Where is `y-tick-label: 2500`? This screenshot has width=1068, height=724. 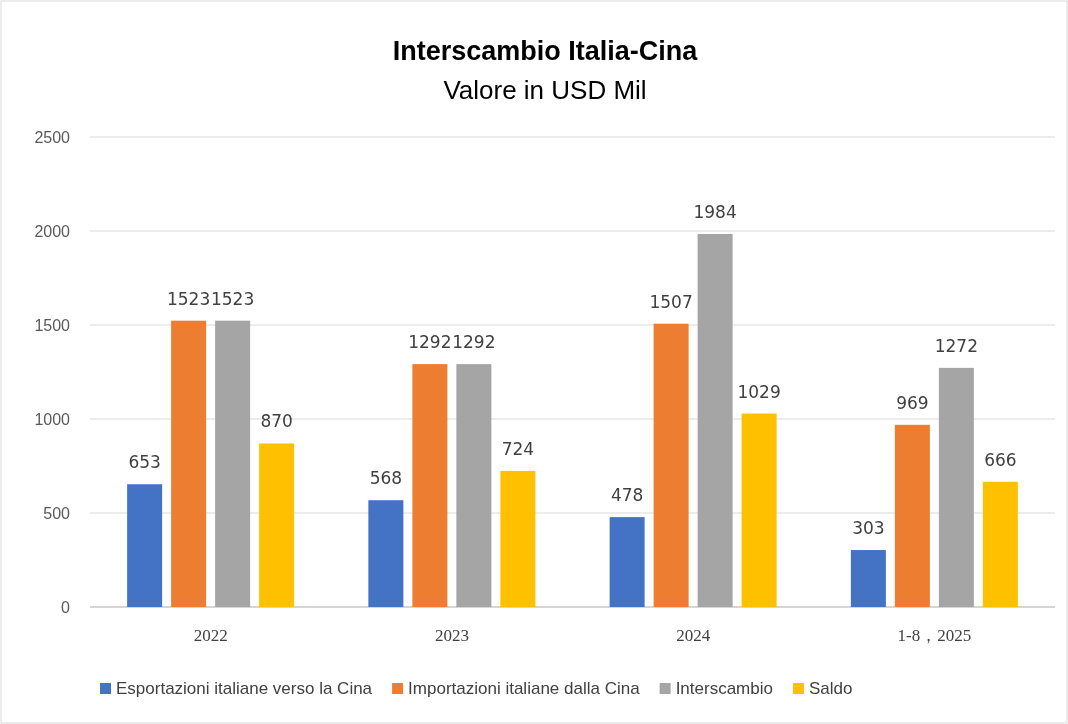
y-tick-label: 2500 is located at coordinates (52, 137).